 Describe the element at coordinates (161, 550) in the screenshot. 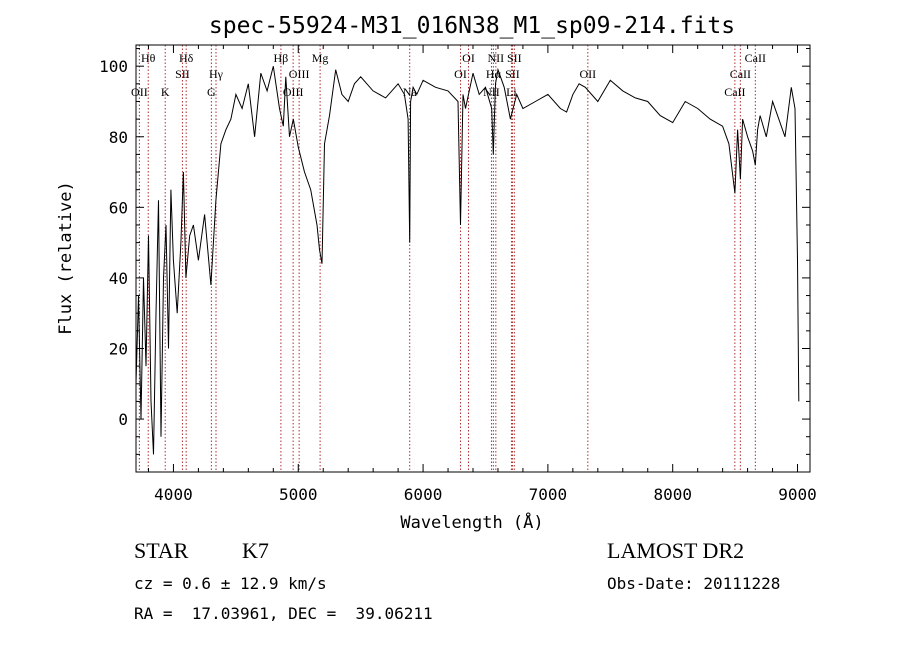

I see `object-class: STAR` at that location.